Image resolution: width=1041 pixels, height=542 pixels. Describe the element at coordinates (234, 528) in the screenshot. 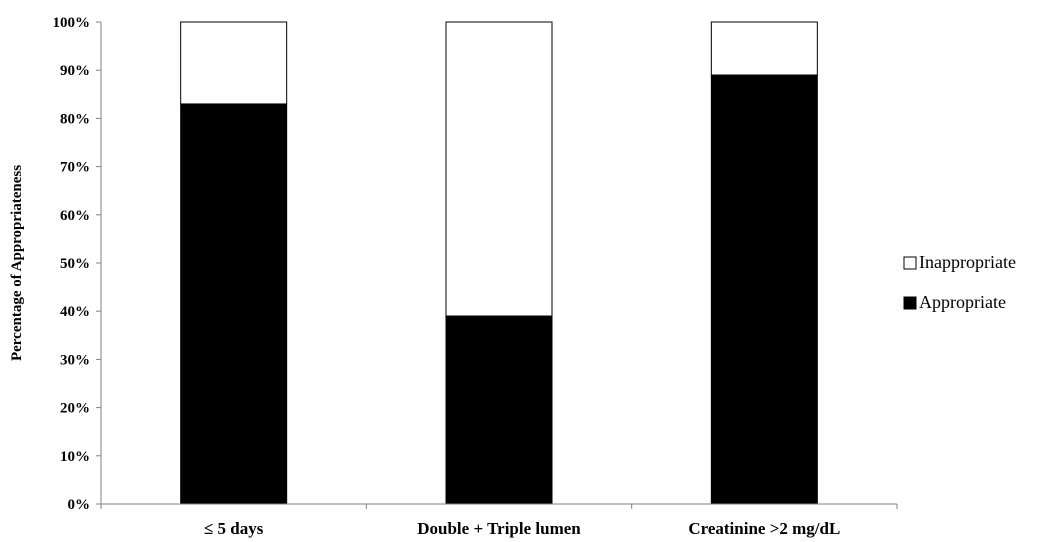

I see `x-category-label: ≤ 5 days` at that location.